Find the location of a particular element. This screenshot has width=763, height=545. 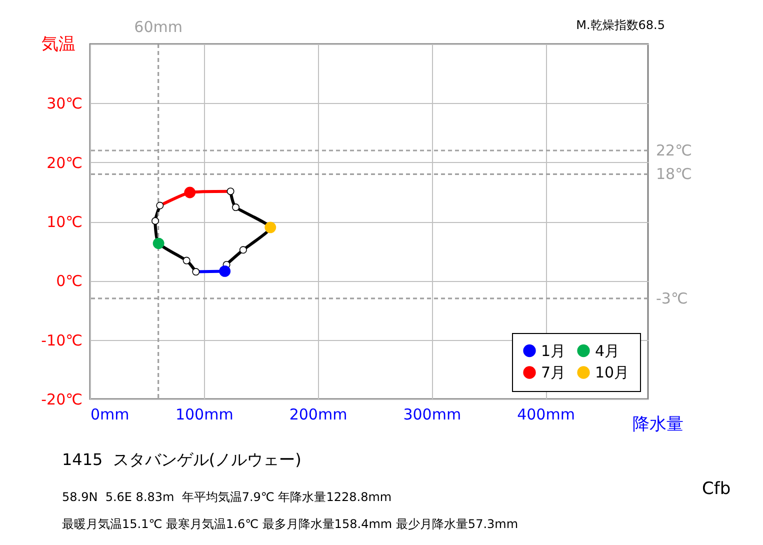

x-tick-label: 100mm is located at coordinates (204, 415).